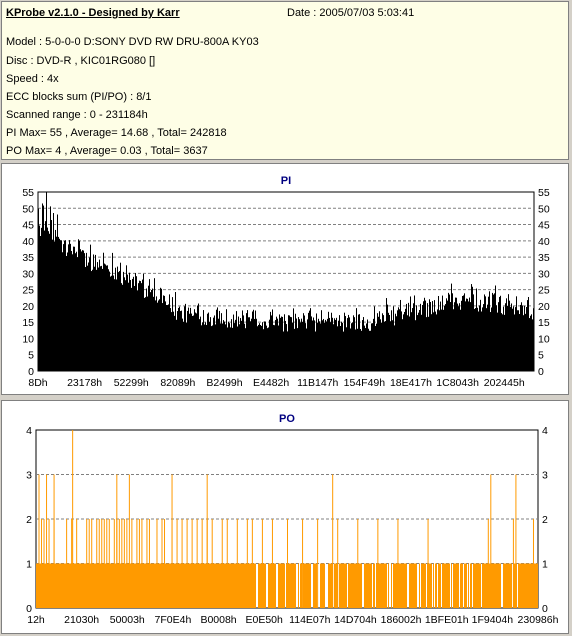  What do you see at coordinates (224, 383) in the screenshot?
I see `x-tick-label: B2499h` at bounding box center [224, 383].